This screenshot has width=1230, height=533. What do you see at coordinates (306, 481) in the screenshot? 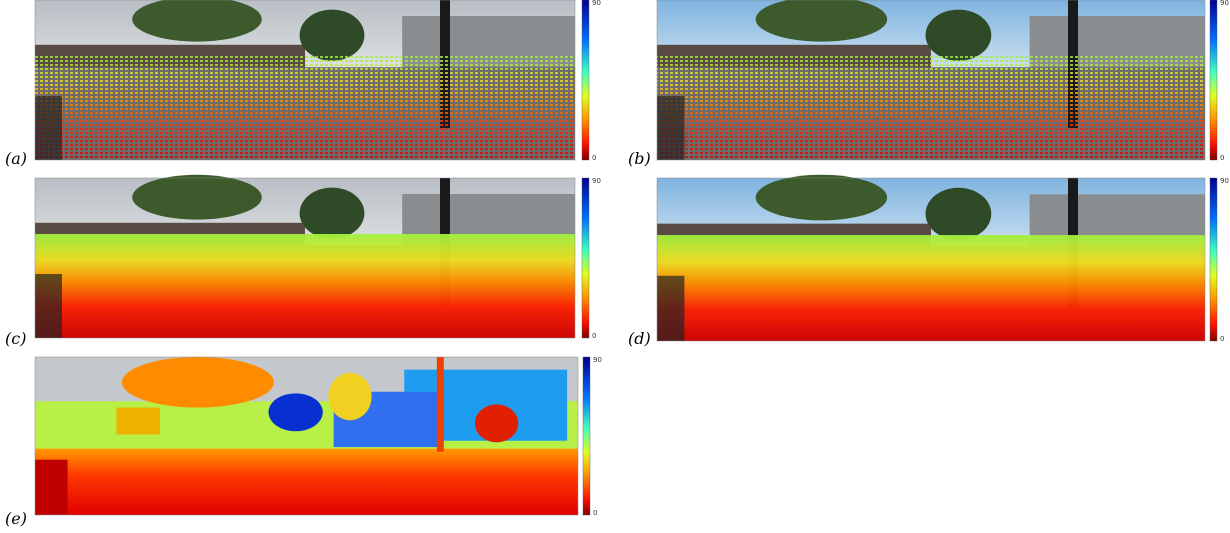
I see `ground` at bounding box center [306, 481].